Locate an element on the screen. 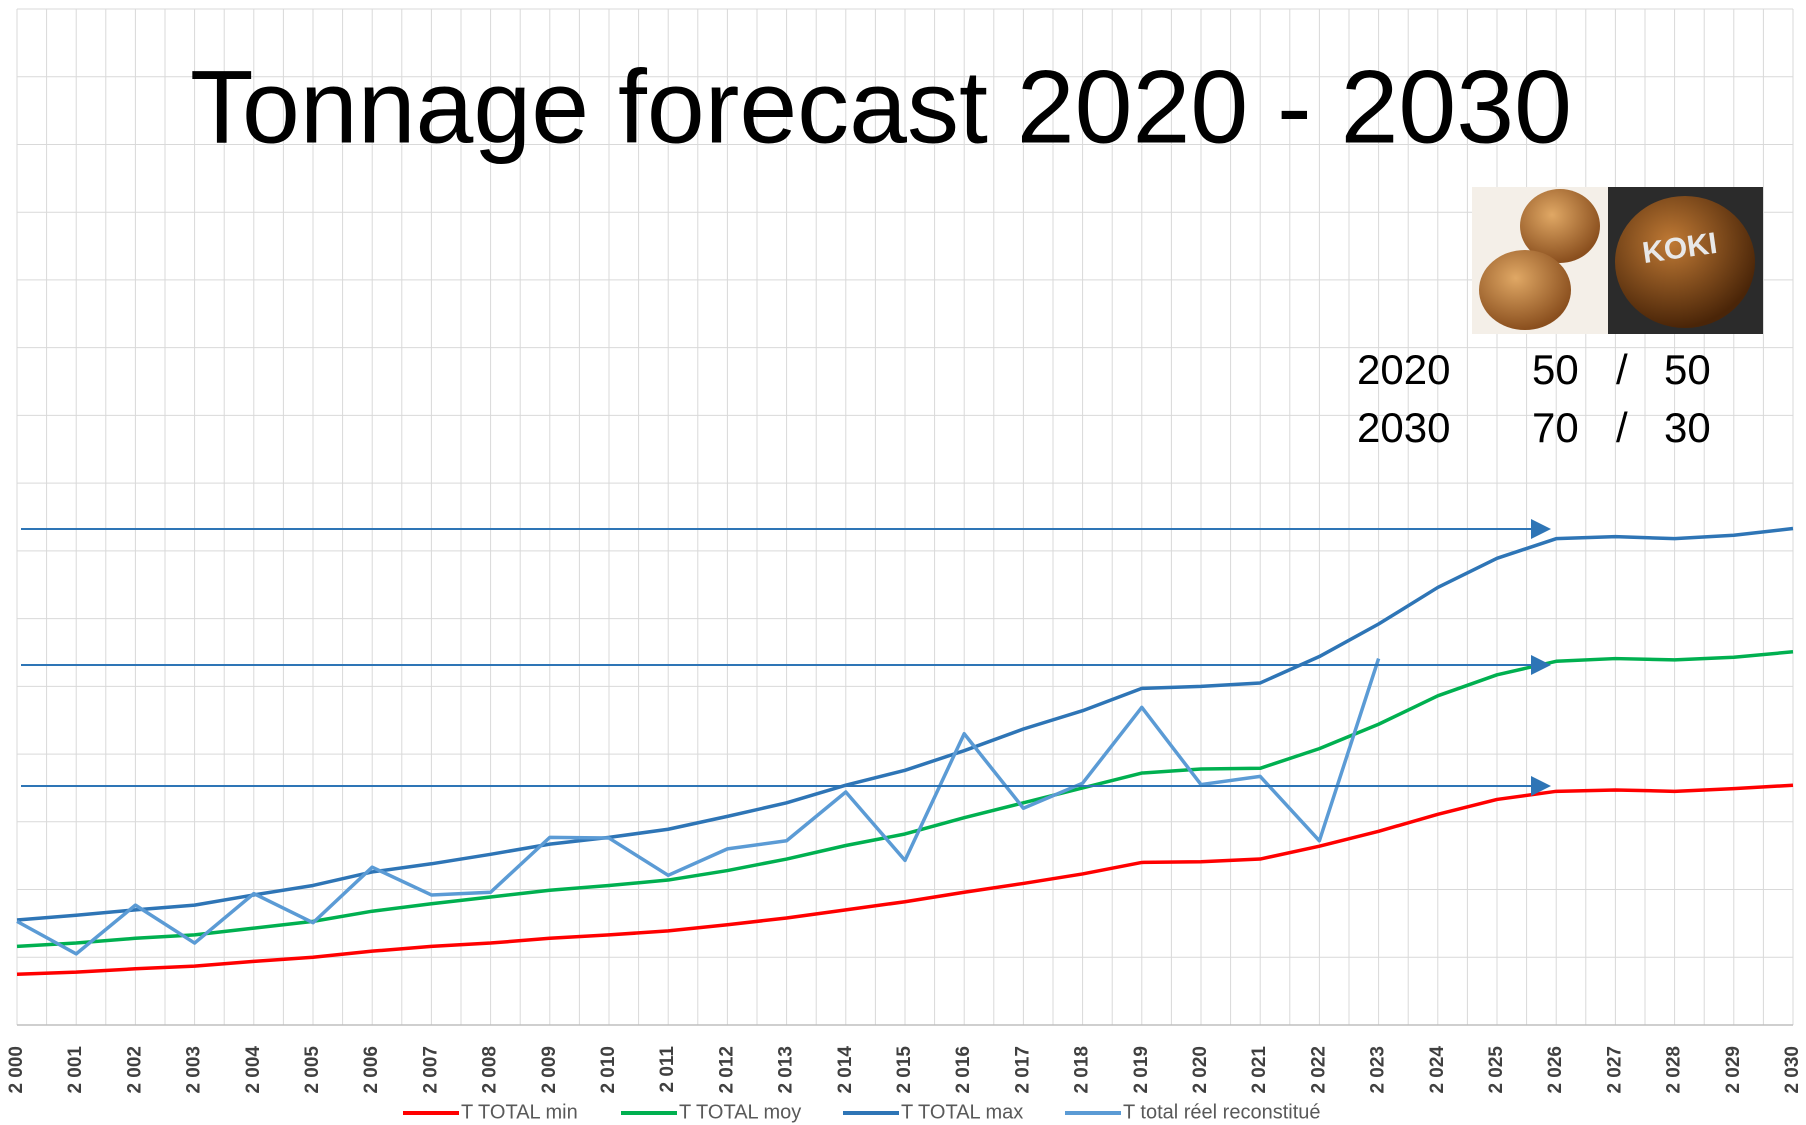  x-tick-label: 2 011 is located at coordinates (667, 1069).